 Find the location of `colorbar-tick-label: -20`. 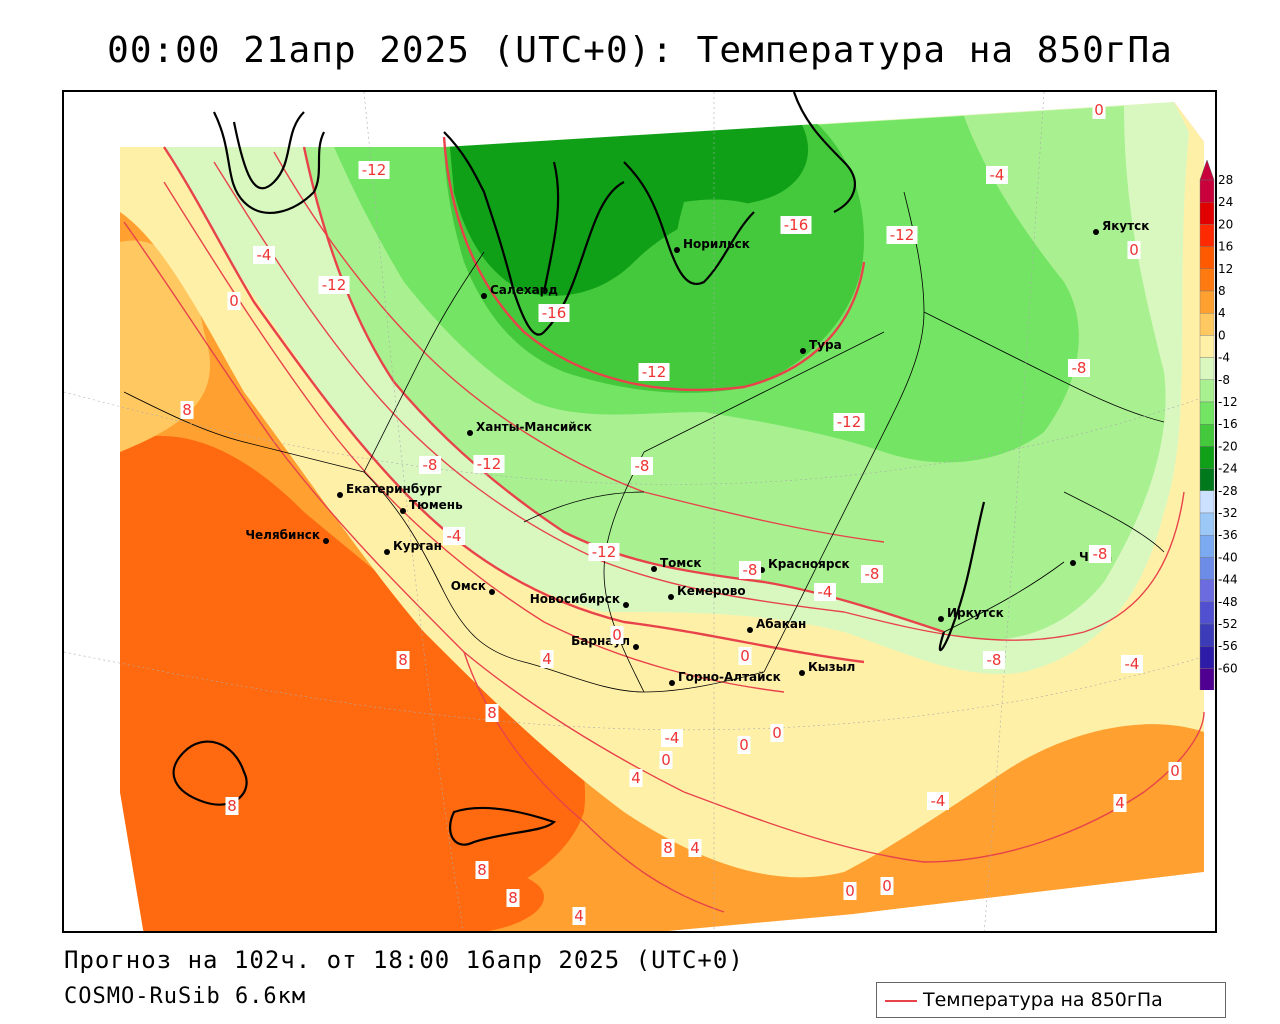

colorbar-tick-label: -20 is located at coordinates (1228, 446).